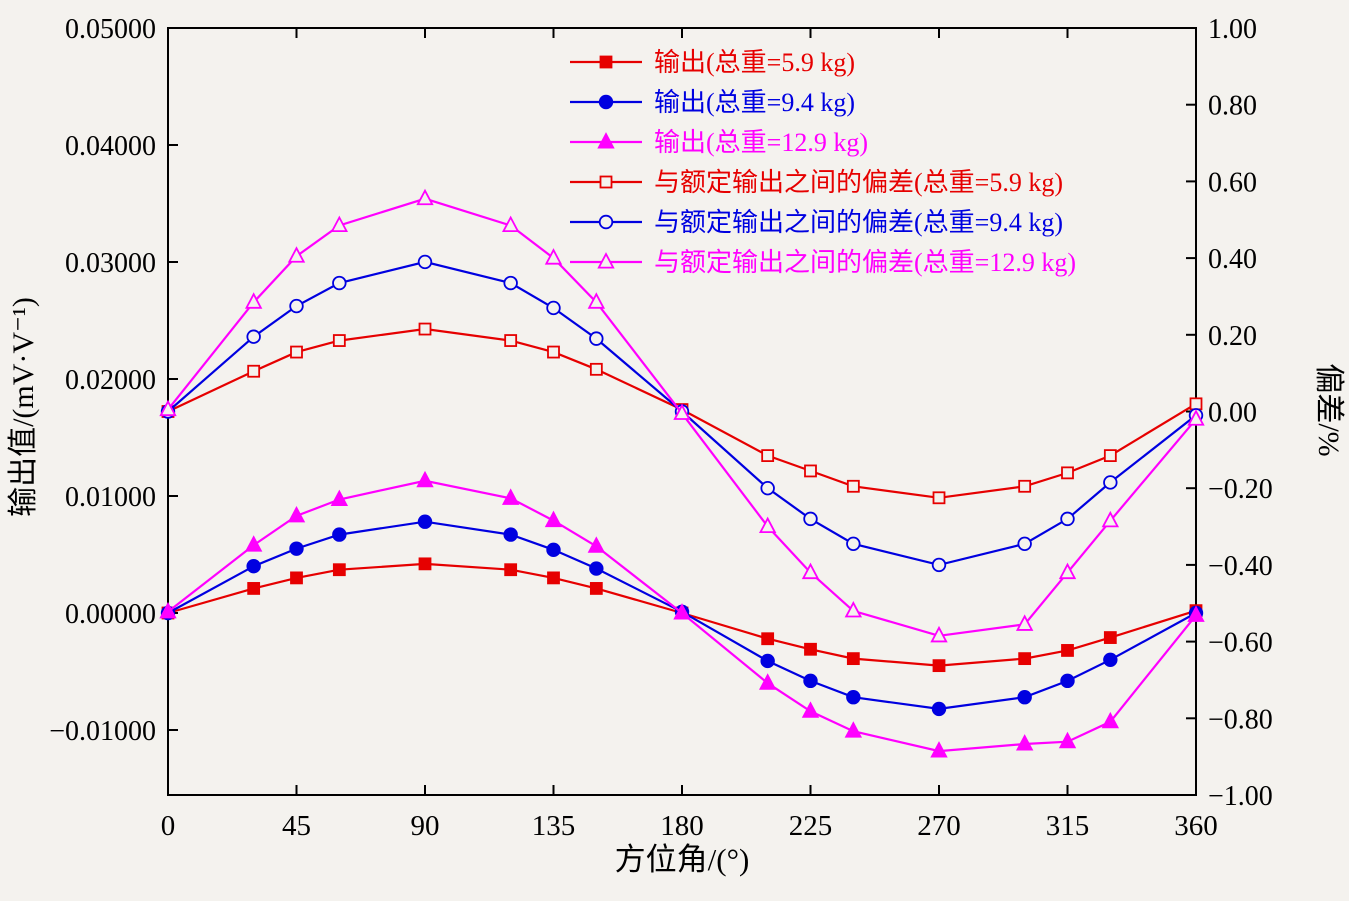  What do you see at coordinates (1240, 566) in the screenshot?
I see `right-tick-label: −0.40` at bounding box center [1240, 566].